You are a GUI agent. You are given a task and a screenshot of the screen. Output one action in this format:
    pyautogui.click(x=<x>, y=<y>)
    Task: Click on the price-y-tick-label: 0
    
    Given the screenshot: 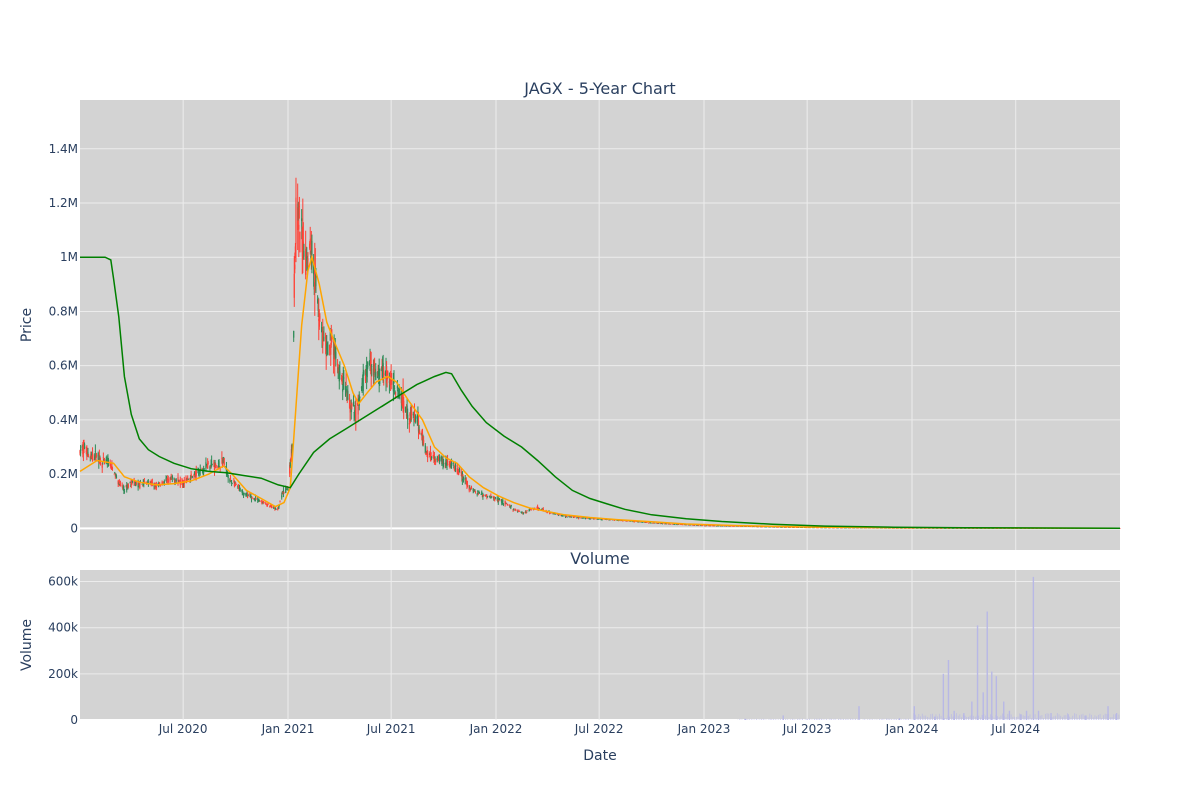 What is the action you would take?
    pyautogui.click(x=74, y=528)
    